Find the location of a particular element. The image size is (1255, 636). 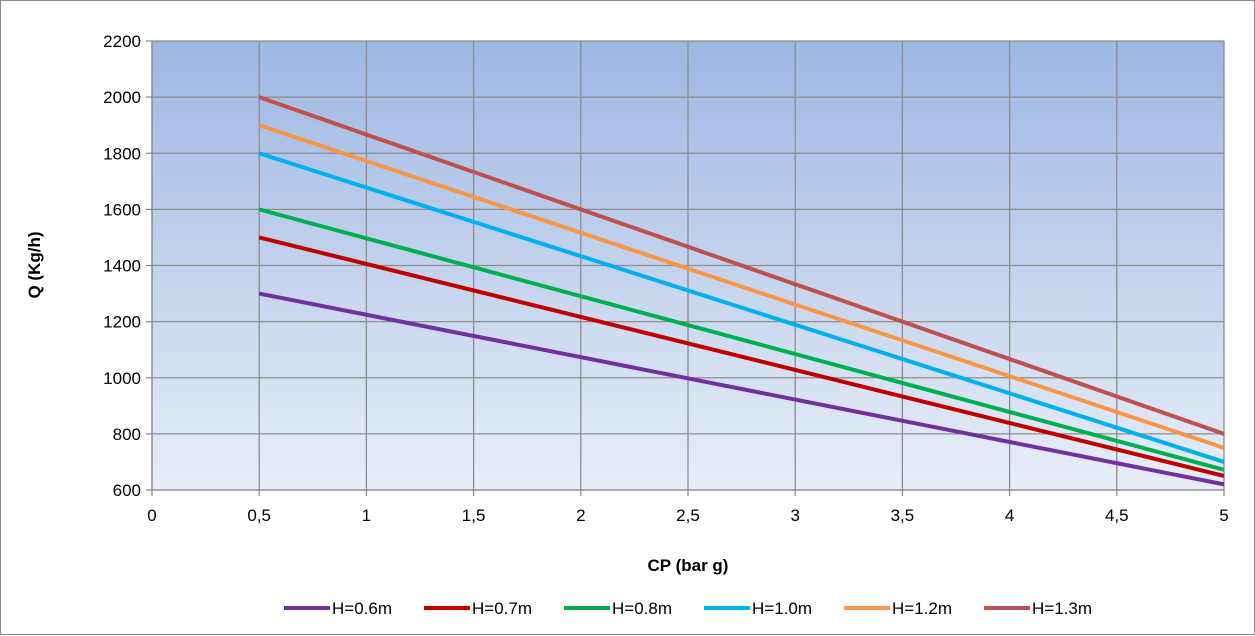

y-tick-label: 1400 is located at coordinates (122, 266).